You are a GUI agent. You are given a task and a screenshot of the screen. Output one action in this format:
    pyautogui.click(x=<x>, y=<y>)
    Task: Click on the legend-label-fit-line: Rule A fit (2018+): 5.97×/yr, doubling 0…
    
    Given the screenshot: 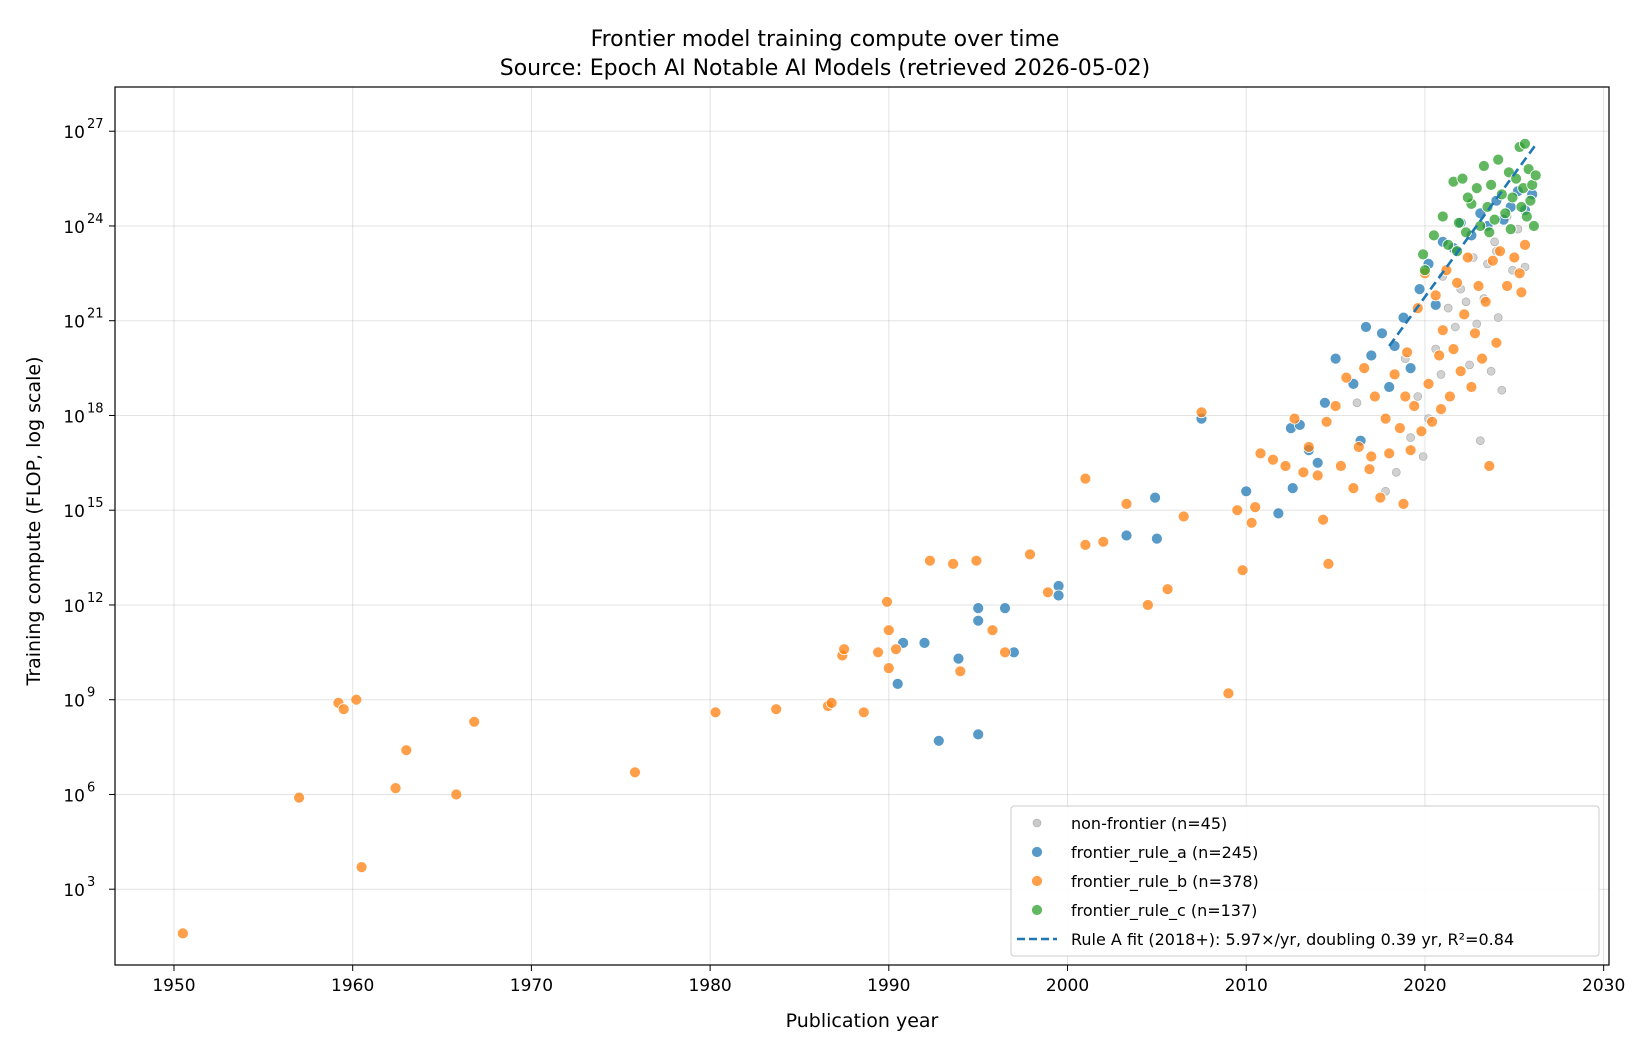 What is the action you would take?
    pyautogui.click(x=1292, y=939)
    